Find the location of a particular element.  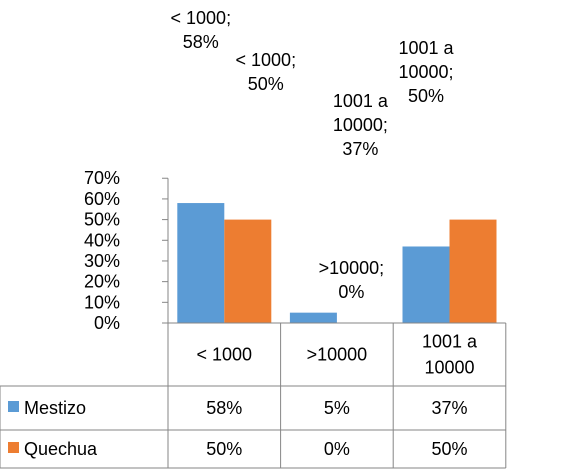

legend-label-quechua: Quechua is located at coordinates (61, 449).